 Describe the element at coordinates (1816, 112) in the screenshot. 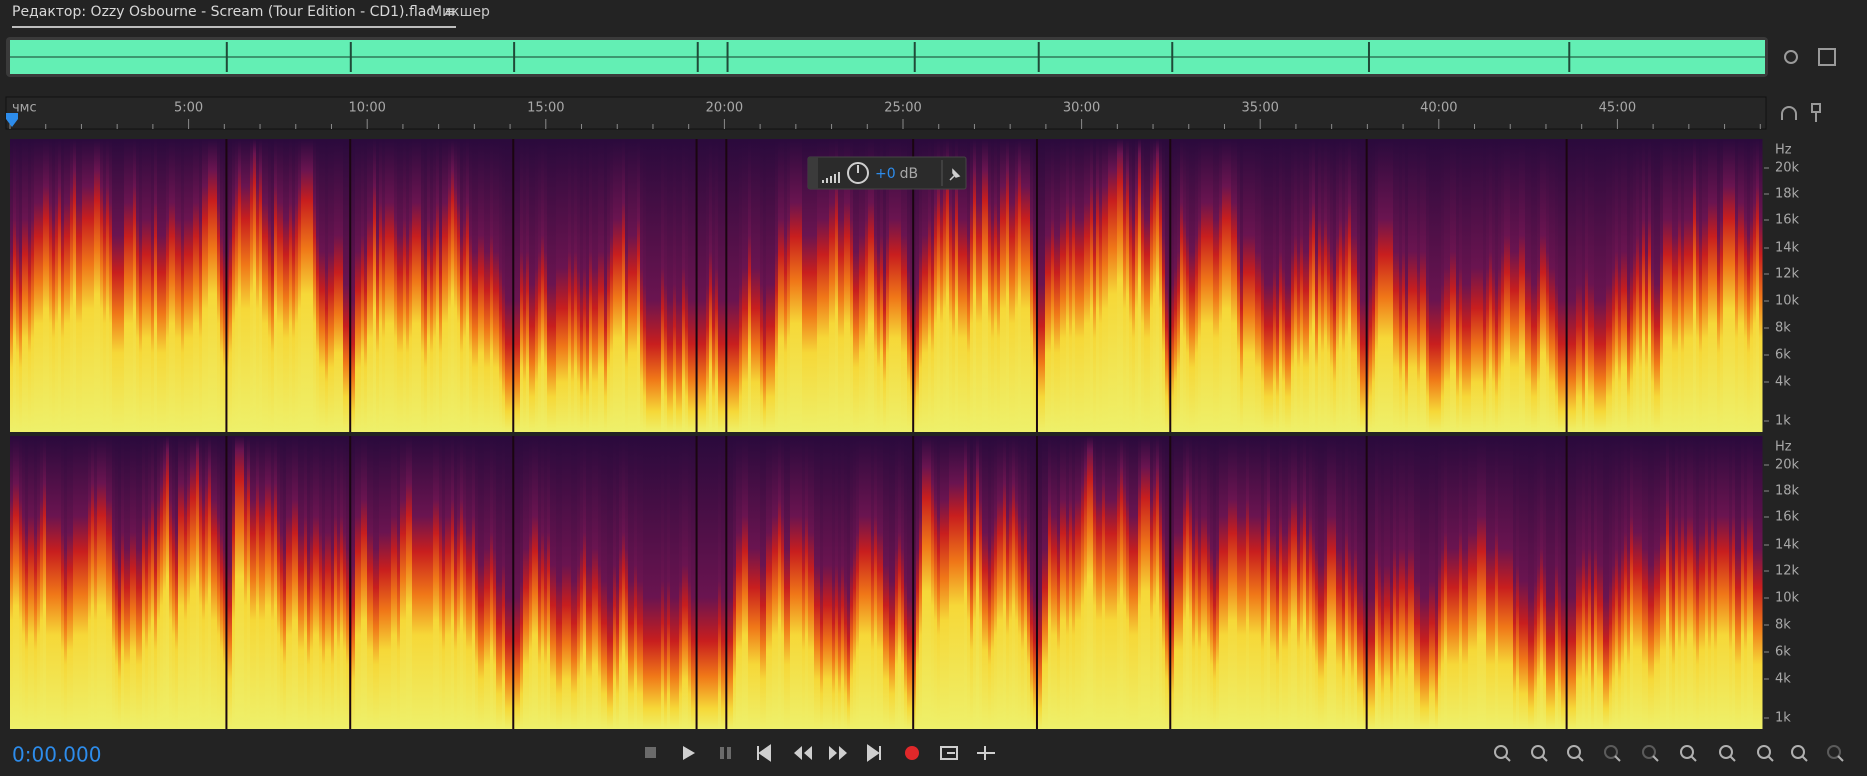

I see `marker-icon` at that location.